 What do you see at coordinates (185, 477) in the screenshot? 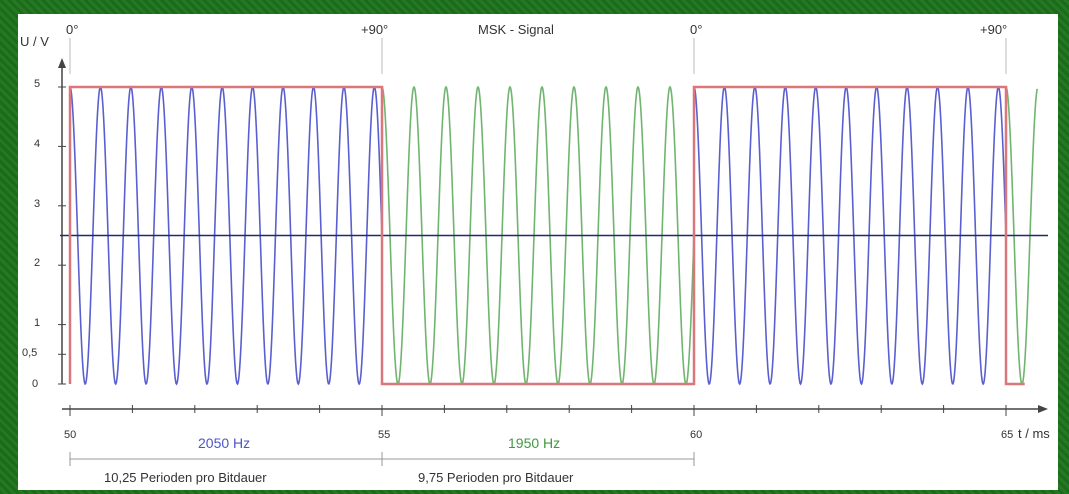
I see `periods-label-blue: 10,25 Perioden pro Bitdauer` at bounding box center [185, 477].